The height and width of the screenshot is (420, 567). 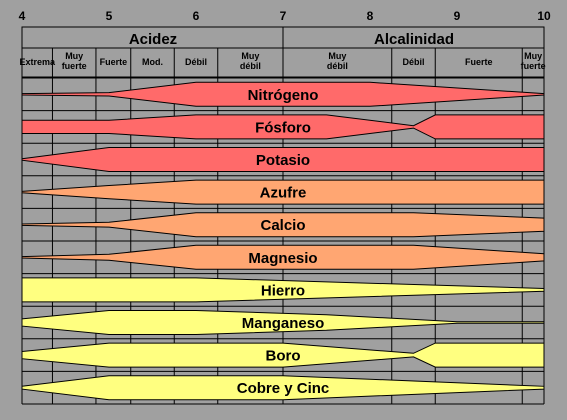 What do you see at coordinates (457, 16) in the screenshot?
I see `ph-tick-label: 9` at bounding box center [457, 16].